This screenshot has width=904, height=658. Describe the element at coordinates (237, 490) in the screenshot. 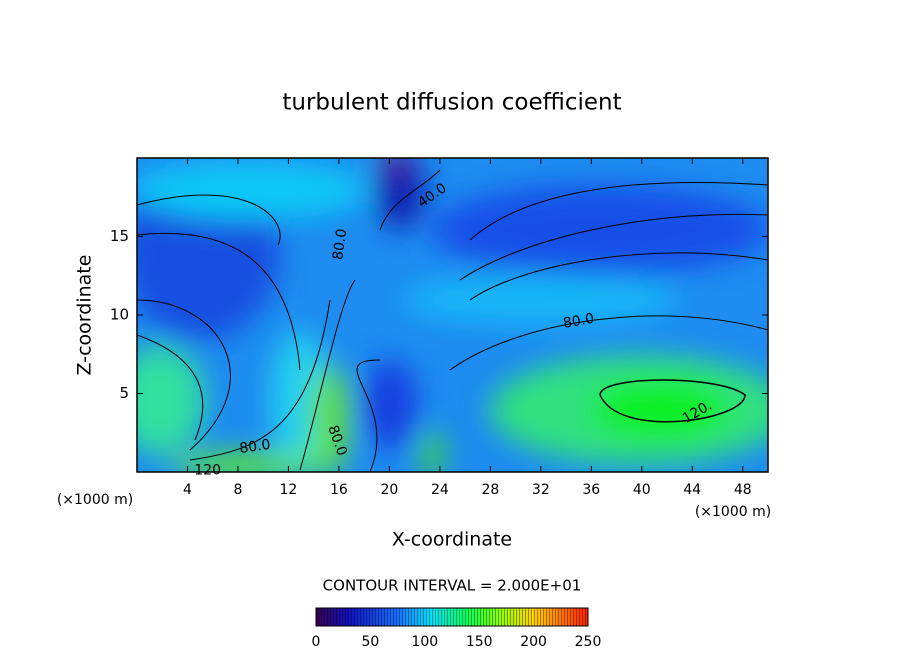

I see `x-tick-label: 8` at that location.